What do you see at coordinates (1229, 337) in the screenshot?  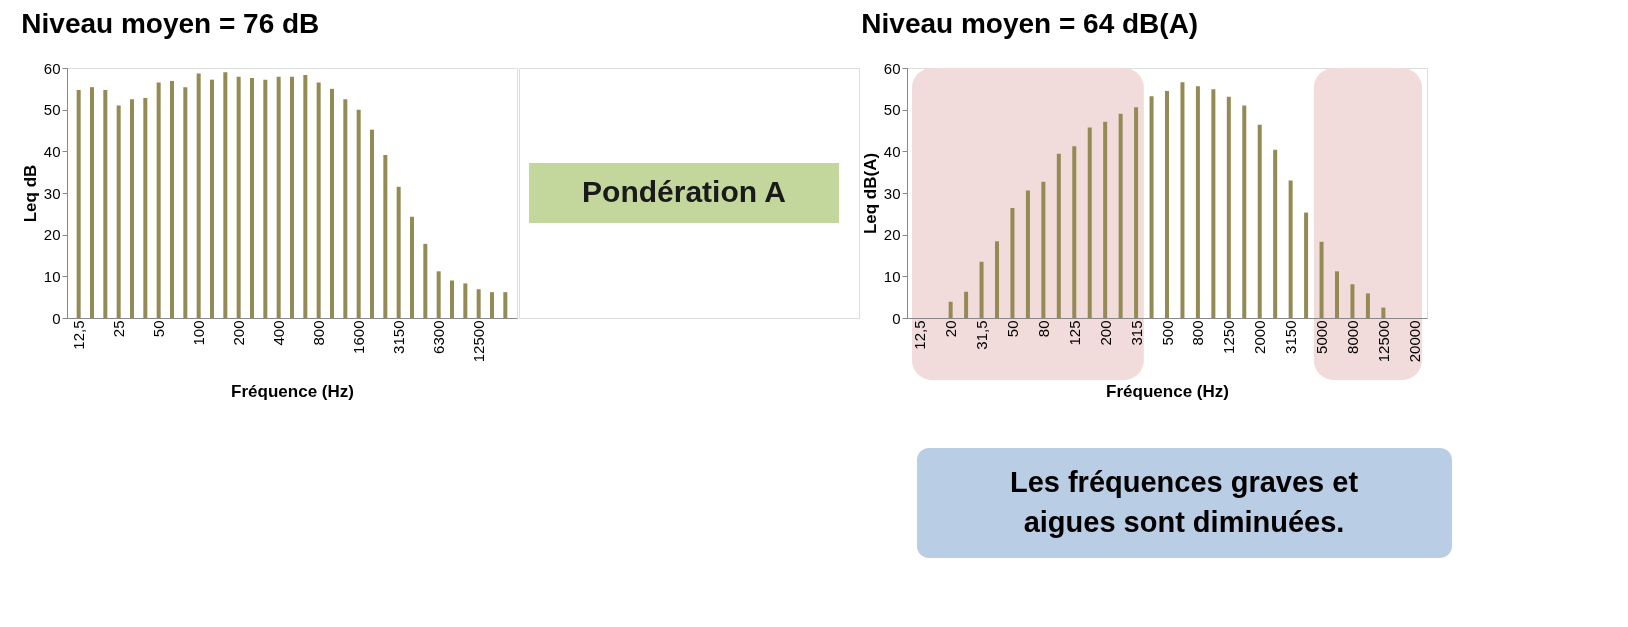 I see `x-tick-label: 1250` at bounding box center [1229, 337].